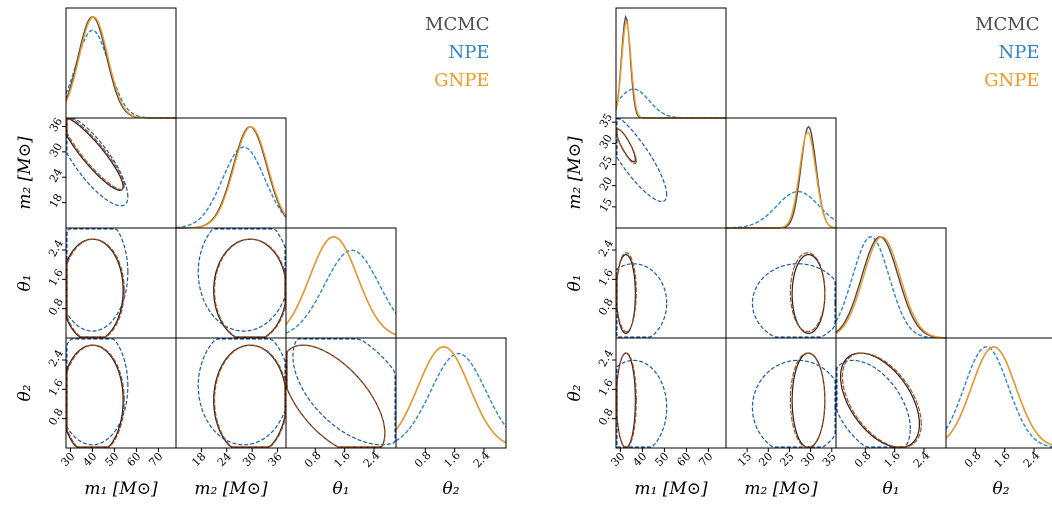 The height and width of the screenshot is (510, 1052). I want to click on x-tick-label-m1: 70, so click(705, 459).